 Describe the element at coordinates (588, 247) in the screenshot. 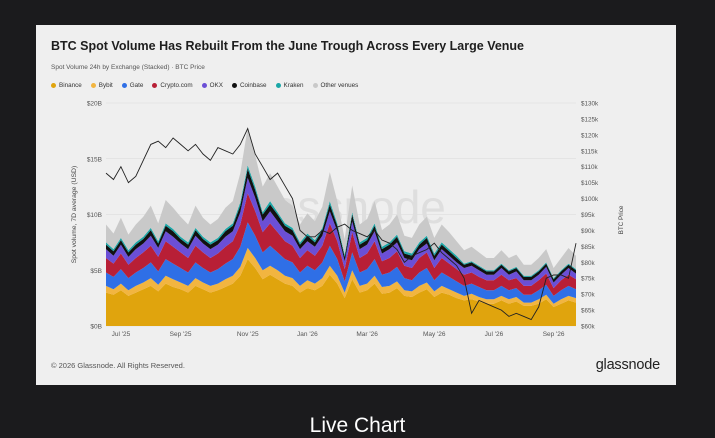

I see `y2-tick-label: $85k` at that location.